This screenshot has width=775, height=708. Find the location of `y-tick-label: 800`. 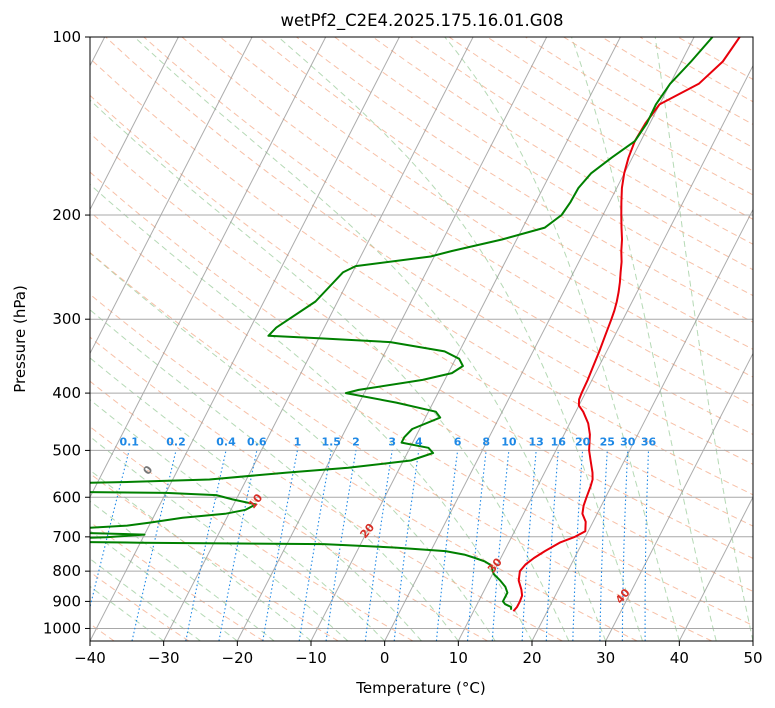

y-tick-label: 800 is located at coordinates (66, 571).